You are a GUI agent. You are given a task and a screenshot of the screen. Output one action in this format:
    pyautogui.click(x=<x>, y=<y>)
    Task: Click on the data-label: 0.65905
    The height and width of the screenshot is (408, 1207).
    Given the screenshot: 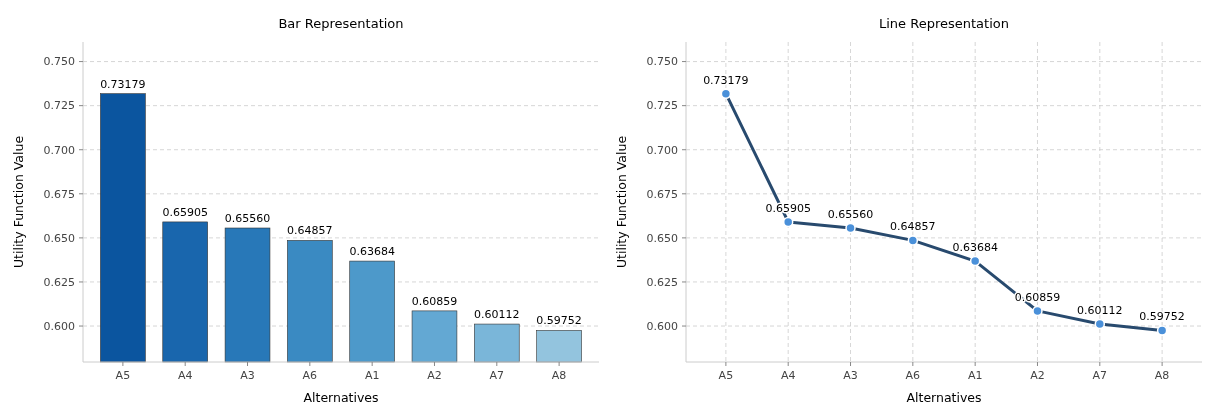 What is the action you would take?
    pyautogui.click(x=185, y=212)
    